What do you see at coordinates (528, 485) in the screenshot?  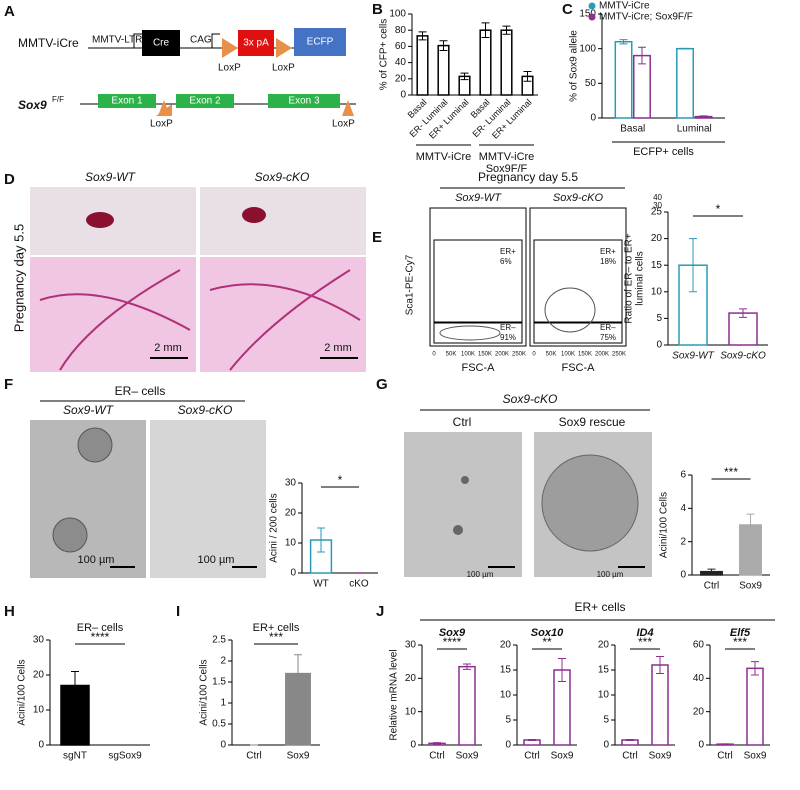 I see `rescue-images: Sox9-cKO Ctrl Sox9 rescue 100 µm 100 µm` at bounding box center [528, 485].